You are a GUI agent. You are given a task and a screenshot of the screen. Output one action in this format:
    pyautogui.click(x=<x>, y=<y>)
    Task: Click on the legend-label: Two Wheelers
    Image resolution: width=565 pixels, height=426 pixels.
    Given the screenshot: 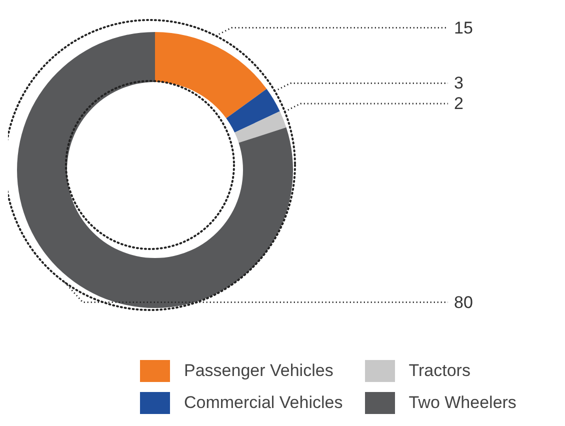 What is the action you would take?
    pyautogui.click(x=462, y=403)
    